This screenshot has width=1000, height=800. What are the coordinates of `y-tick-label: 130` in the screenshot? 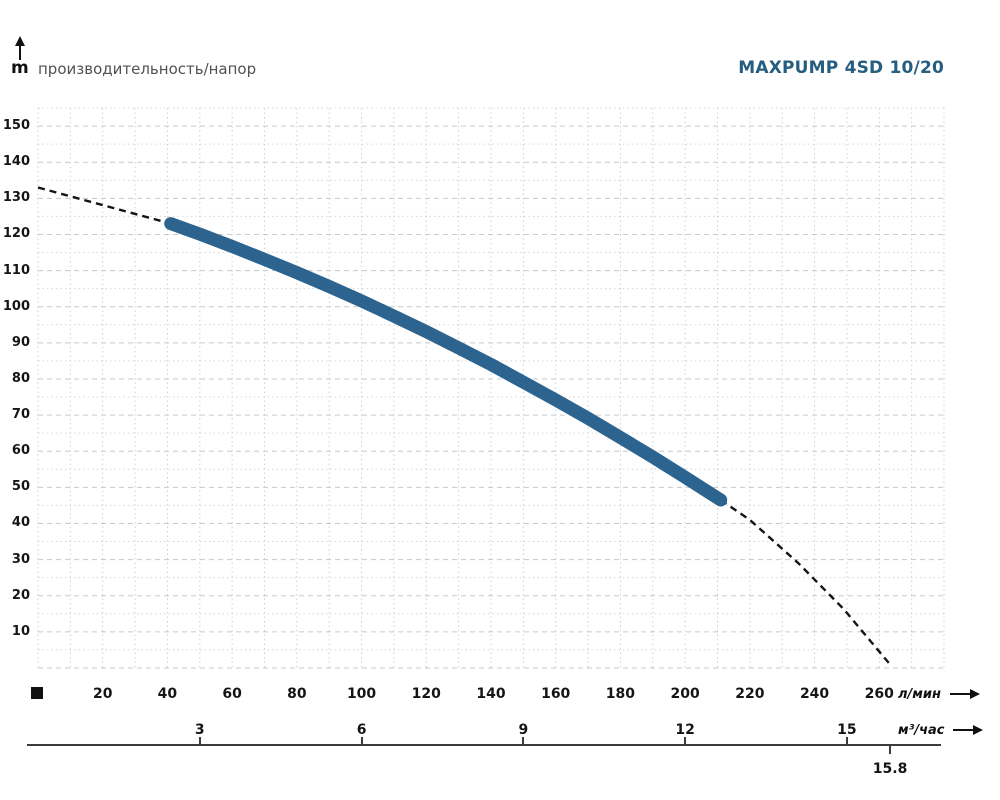 It's located at (16, 198).